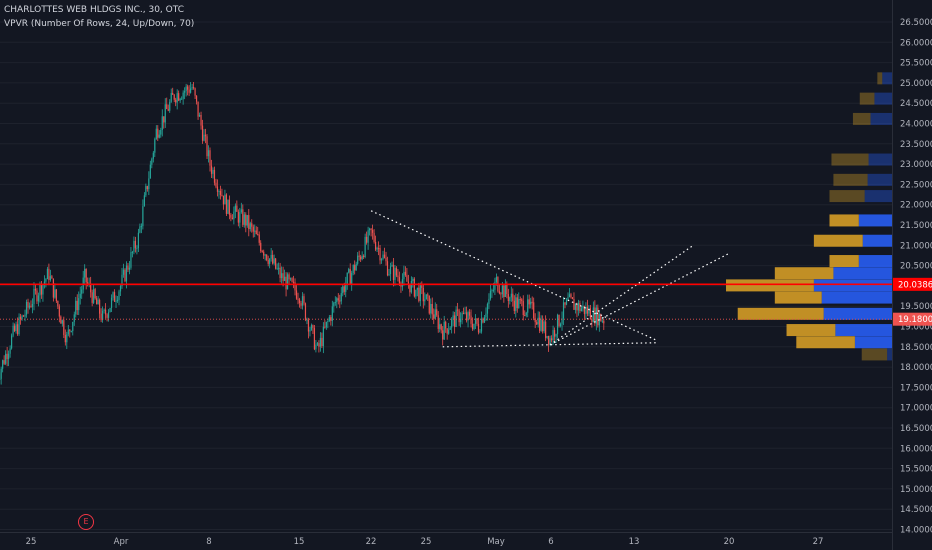 This screenshot has width=932, height=550. Describe the element at coordinates (916, 206) in the screenshot. I see `price-axis-label: 22.0000` at that location.